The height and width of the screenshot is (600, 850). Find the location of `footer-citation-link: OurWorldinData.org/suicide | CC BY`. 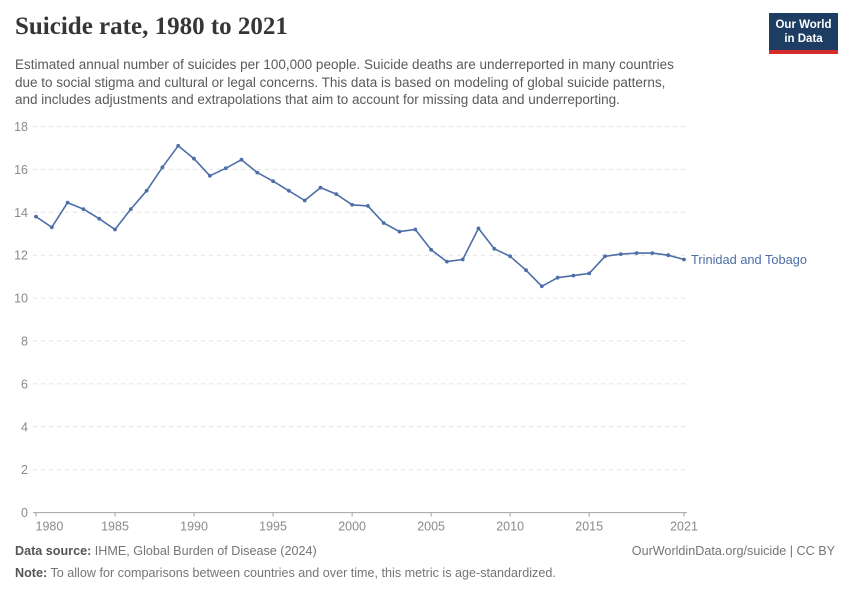

footer-citation-link: OurWorldinData.org/suicide | CC BY is located at coordinates (733, 551).